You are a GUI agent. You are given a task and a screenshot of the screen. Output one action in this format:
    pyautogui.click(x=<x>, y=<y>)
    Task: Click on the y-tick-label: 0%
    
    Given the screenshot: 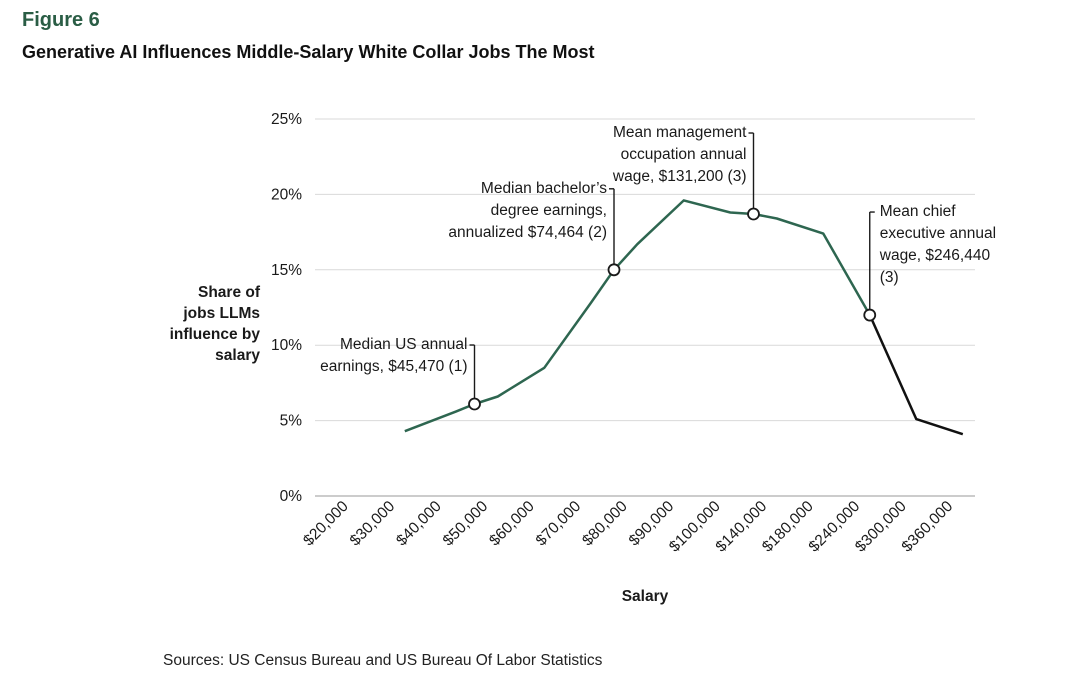 What is the action you would take?
    pyautogui.click(x=291, y=496)
    